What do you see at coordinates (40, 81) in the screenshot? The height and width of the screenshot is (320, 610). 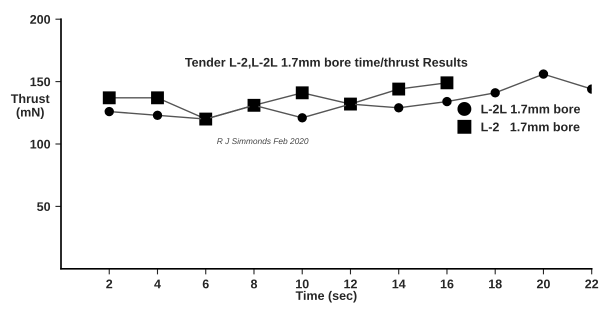 I see `y-tick-label: 150` at bounding box center [40, 81].